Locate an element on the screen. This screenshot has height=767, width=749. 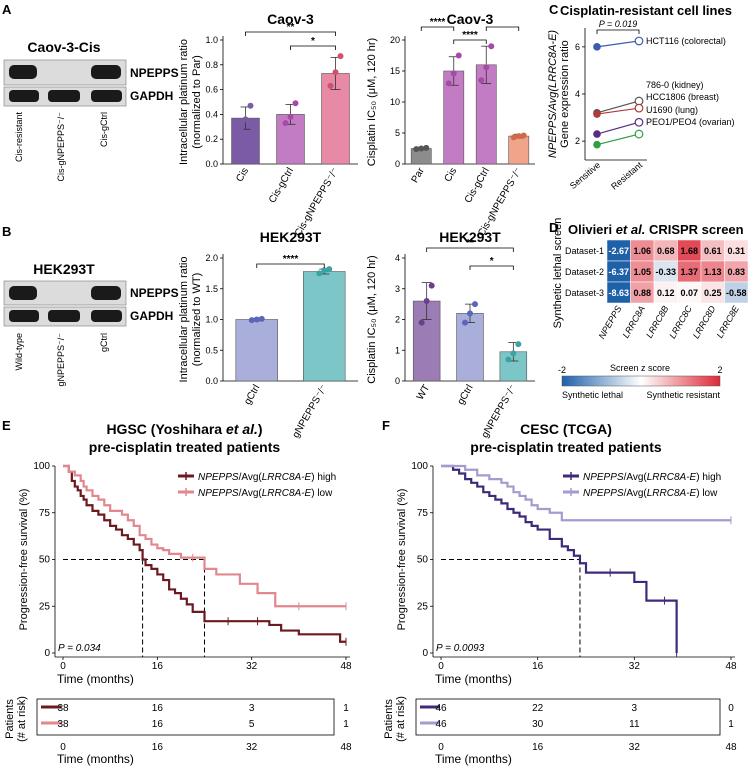
risk-label-line: Patients is located at coordinates (10, 719).